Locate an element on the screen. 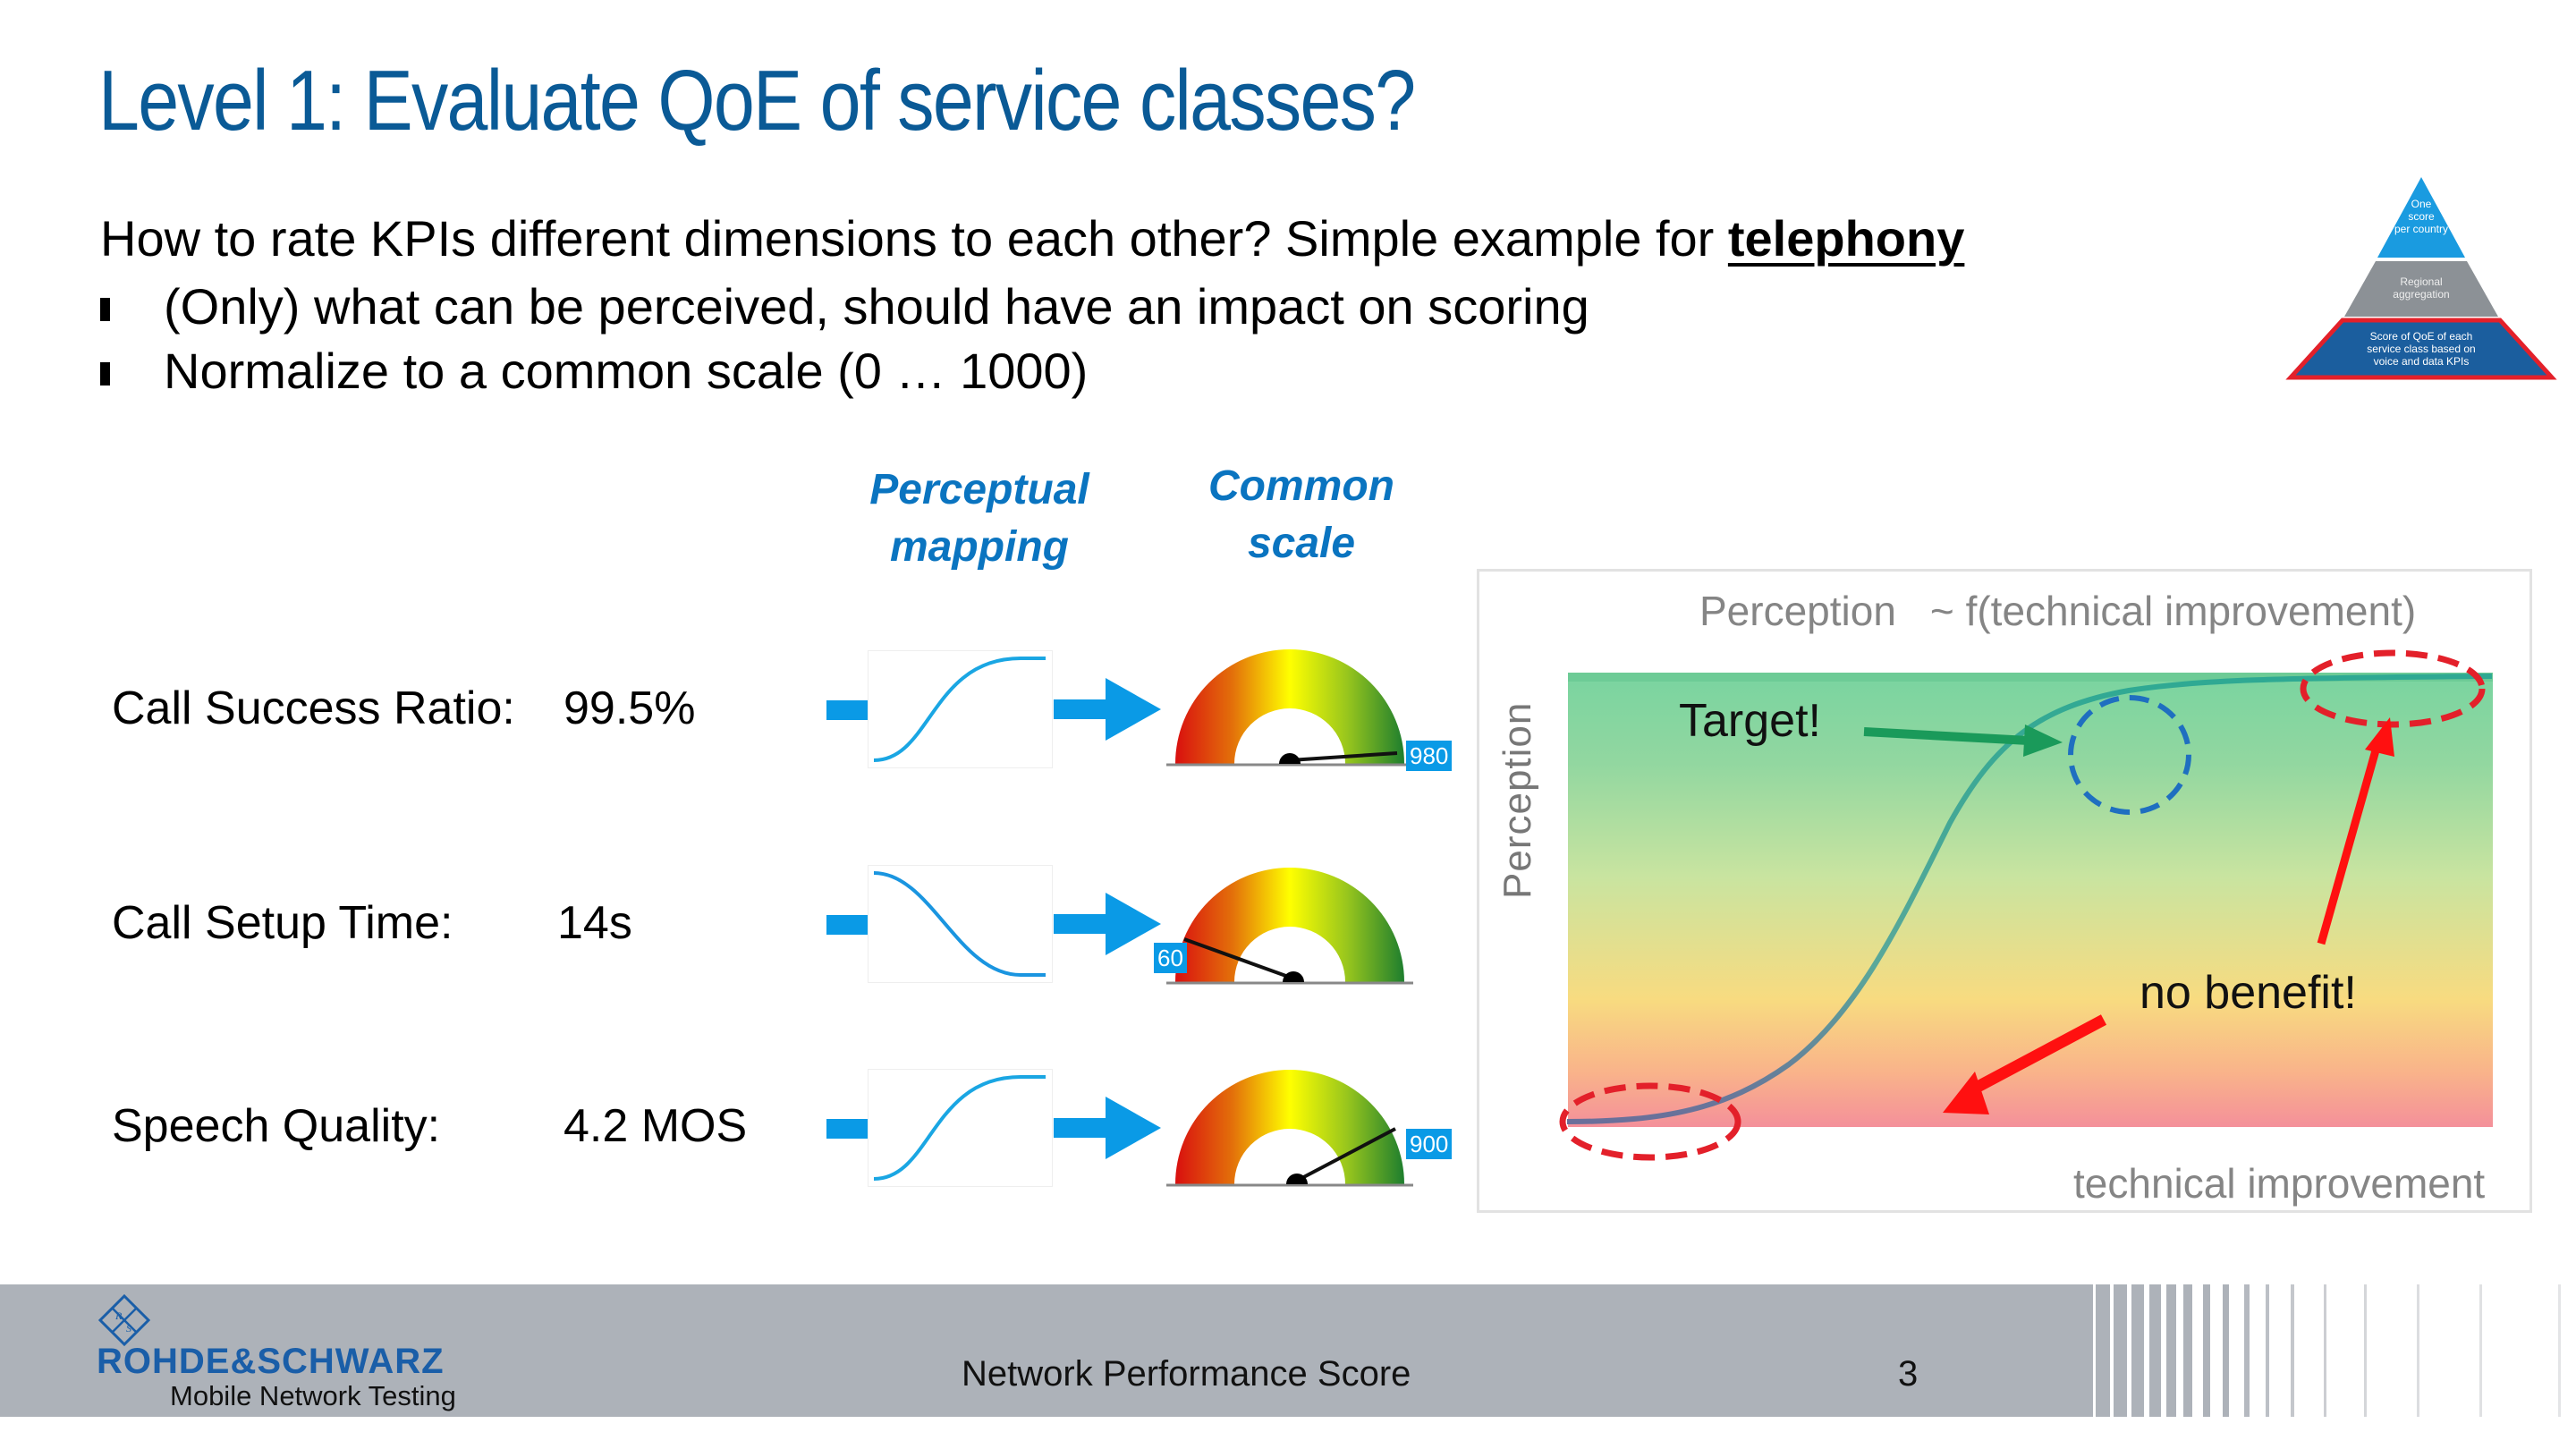 This screenshot has height=1449, width=2576. common-scale-header: Common scale is located at coordinates (1301, 515).